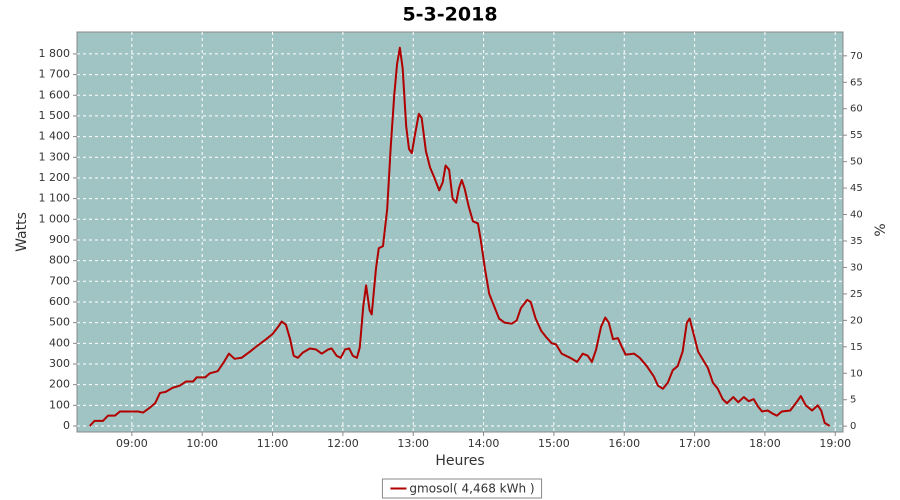 This screenshot has height=500, width=900. Describe the element at coordinates (856, 215) in the screenshot. I see `y2-tick-label: 40` at that location.